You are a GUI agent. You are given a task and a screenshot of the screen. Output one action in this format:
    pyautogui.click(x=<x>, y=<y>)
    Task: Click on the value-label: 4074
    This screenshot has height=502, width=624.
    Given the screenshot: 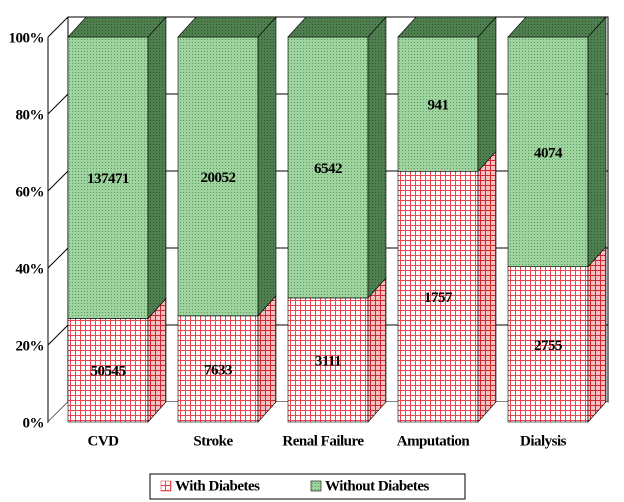 What is the action you would take?
    pyautogui.click(x=548, y=153)
    